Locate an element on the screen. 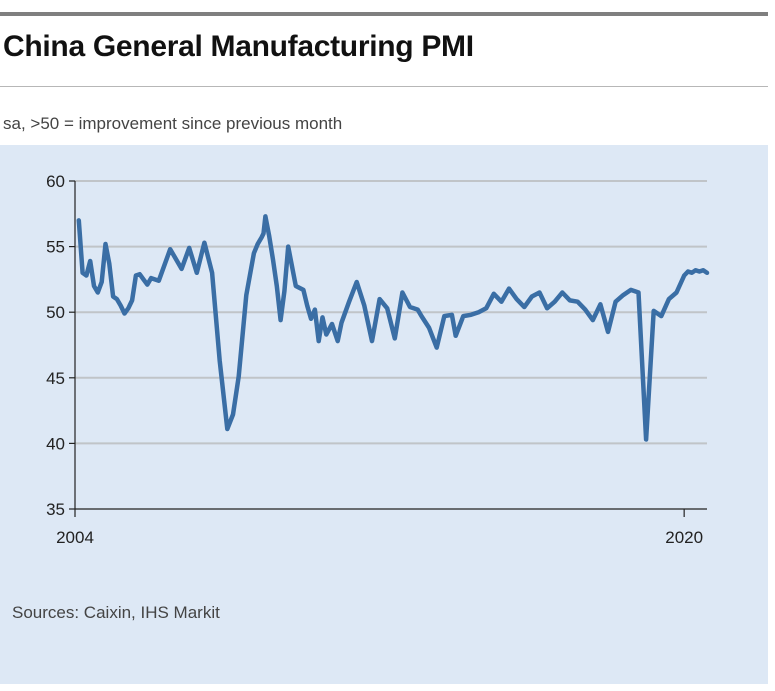 Image resolution: width=775 pixels, height=691 pixels. x-tick-label: 2020 is located at coordinates (684, 536).